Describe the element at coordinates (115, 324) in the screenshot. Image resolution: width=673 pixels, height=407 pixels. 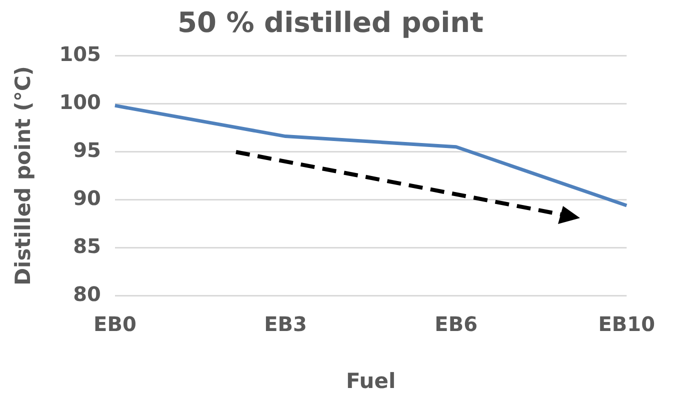
I see `x-tick-label: EB0` at that location.